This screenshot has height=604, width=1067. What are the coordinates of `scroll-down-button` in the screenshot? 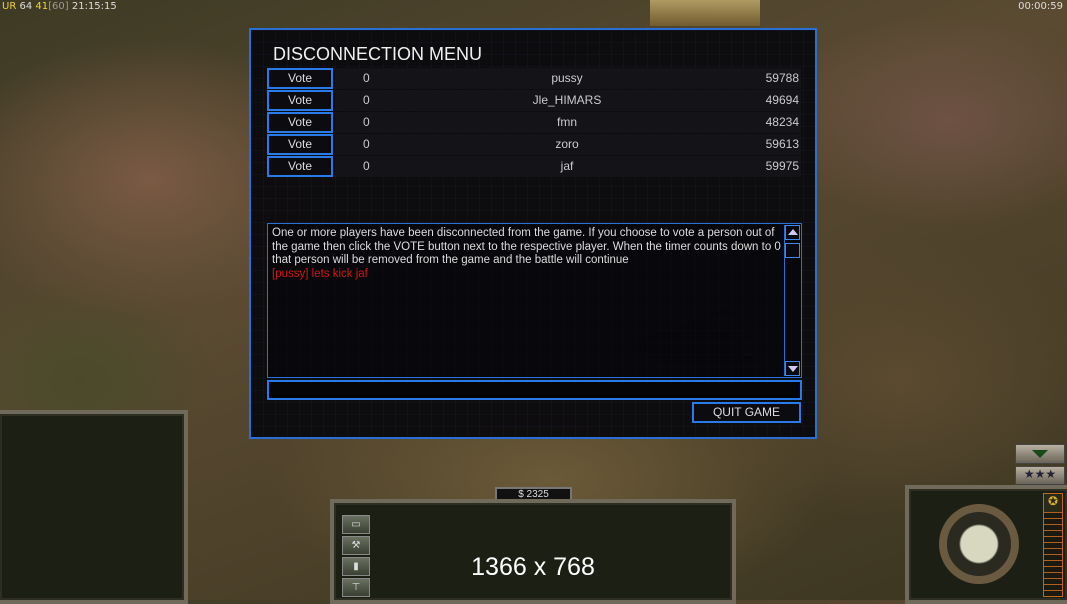 It's located at (792, 368).